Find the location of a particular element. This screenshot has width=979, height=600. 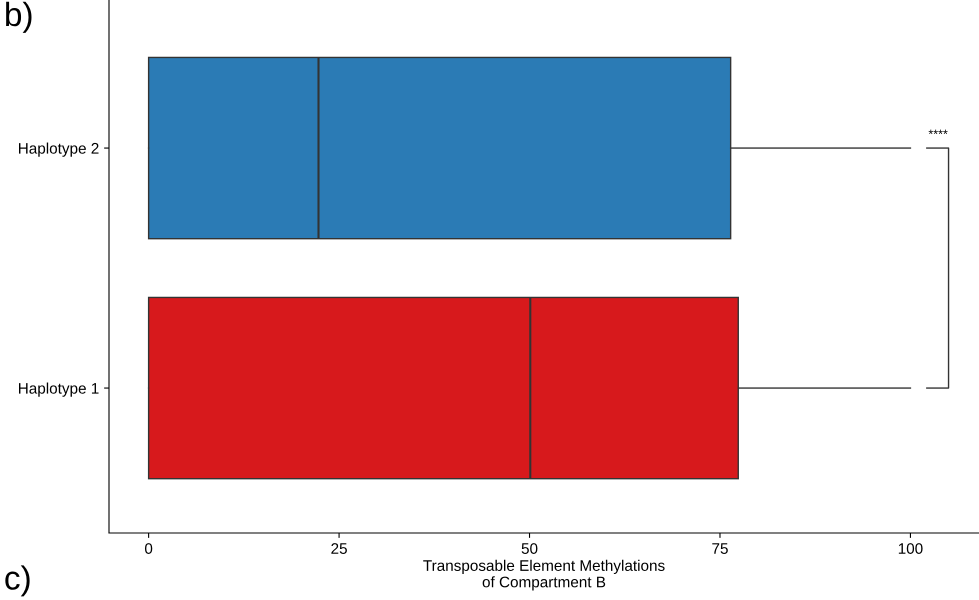

x-axis-title: Transposable Element Methylations of Compartment B is located at coordinates (544, 575).